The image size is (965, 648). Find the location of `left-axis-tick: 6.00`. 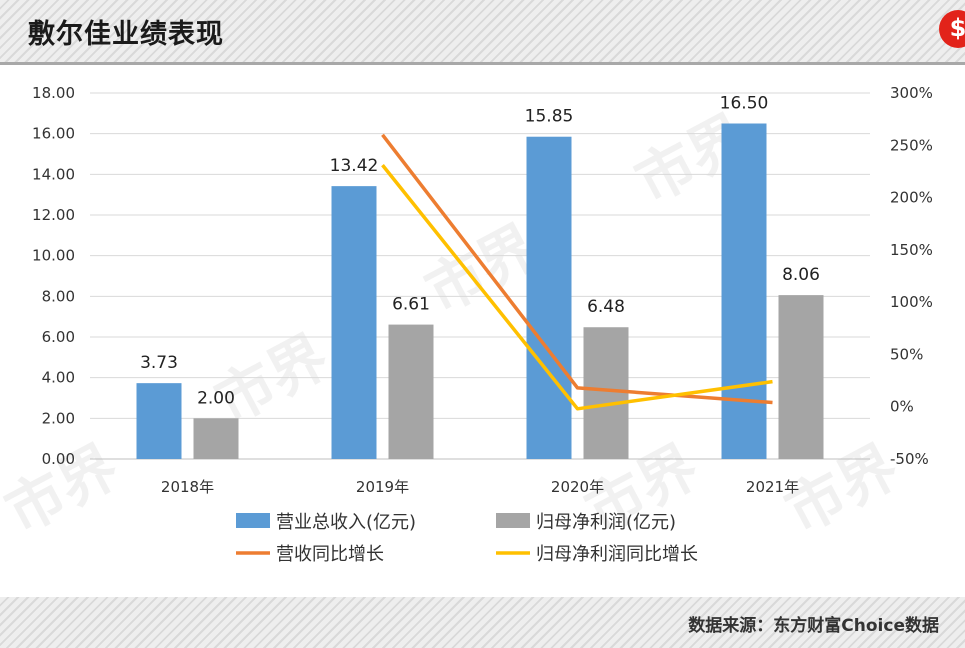

left-axis-tick: 6.00 is located at coordinates (58, 337).